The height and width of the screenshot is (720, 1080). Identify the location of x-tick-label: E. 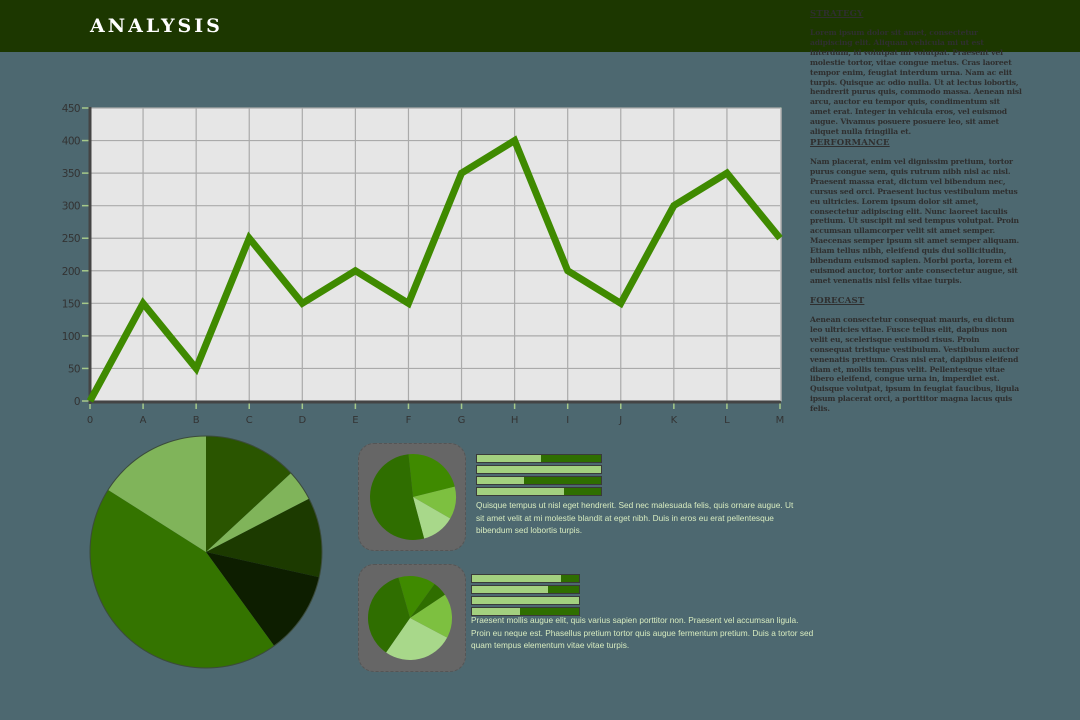
(355, 420).